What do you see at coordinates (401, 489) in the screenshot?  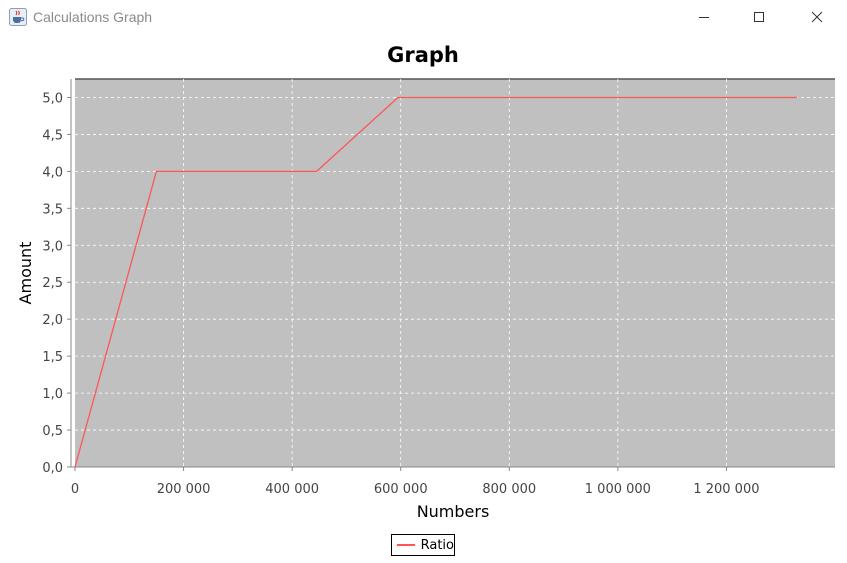 I see `x-tick-label: 600 000` at bounding box center [401, 489].